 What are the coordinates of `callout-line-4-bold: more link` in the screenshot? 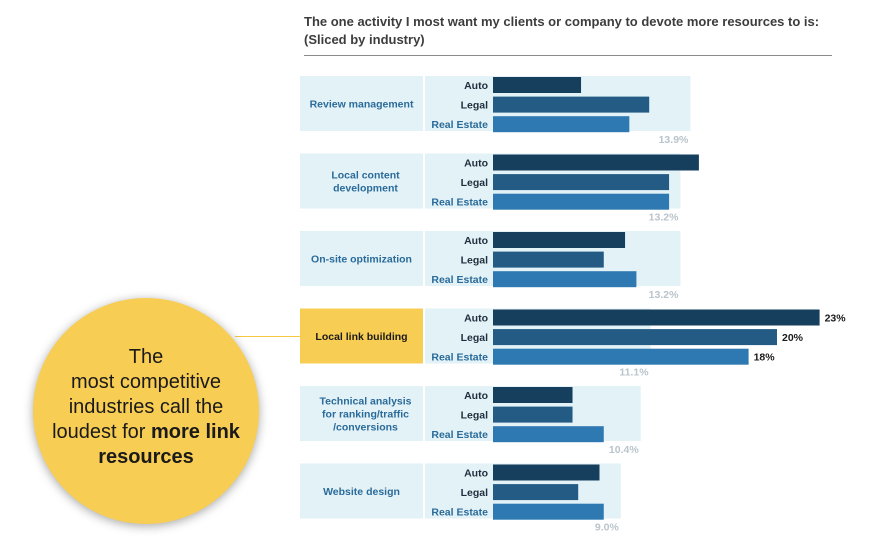 It's located at (195, 431).